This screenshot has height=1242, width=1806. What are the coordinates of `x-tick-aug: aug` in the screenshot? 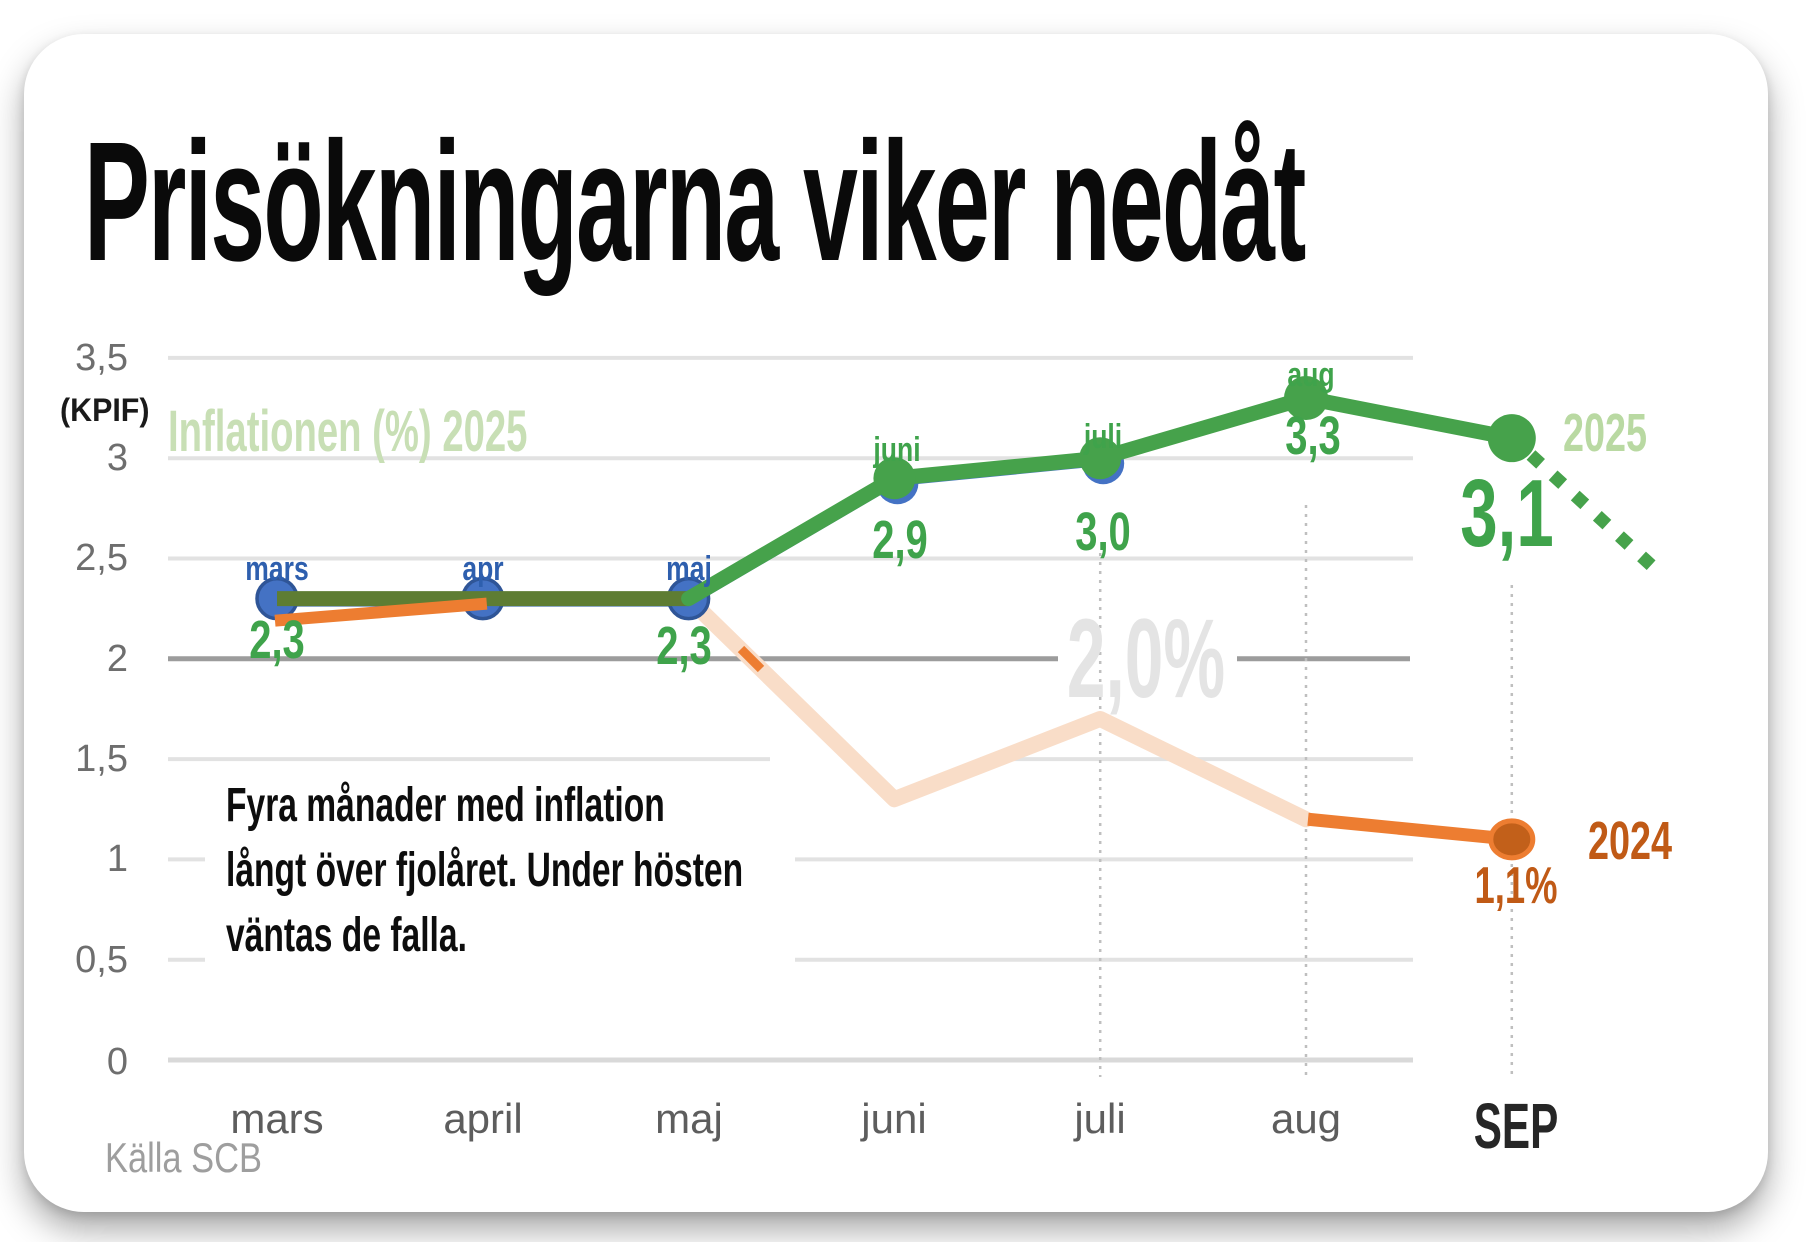 It's located at (1306, 1118).